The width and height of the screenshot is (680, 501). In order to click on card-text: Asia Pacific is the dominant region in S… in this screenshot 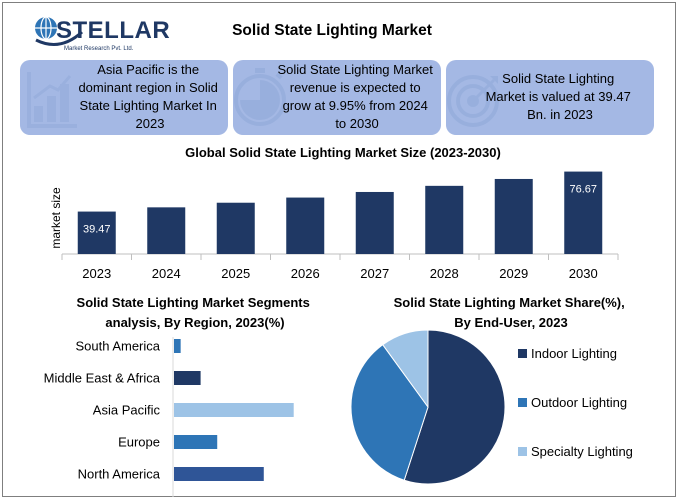, I will do `click(149, 96)`.